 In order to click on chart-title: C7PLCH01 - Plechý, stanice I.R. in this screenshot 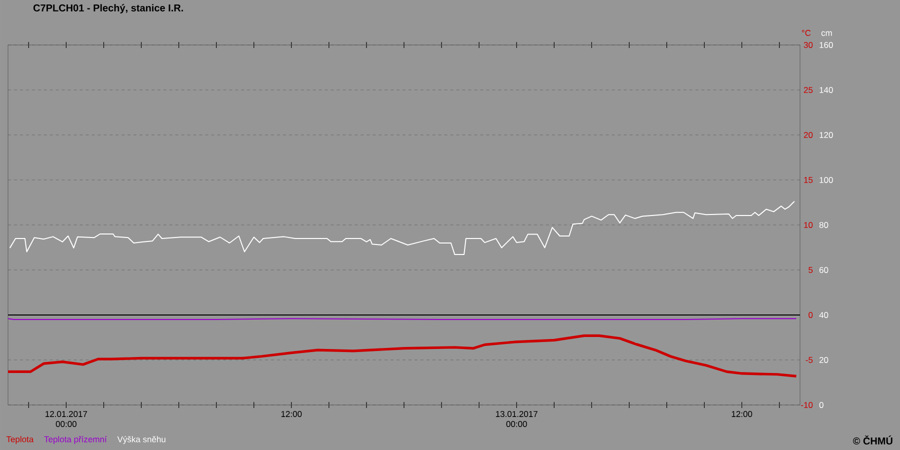, I will do `click(108, 9)`.